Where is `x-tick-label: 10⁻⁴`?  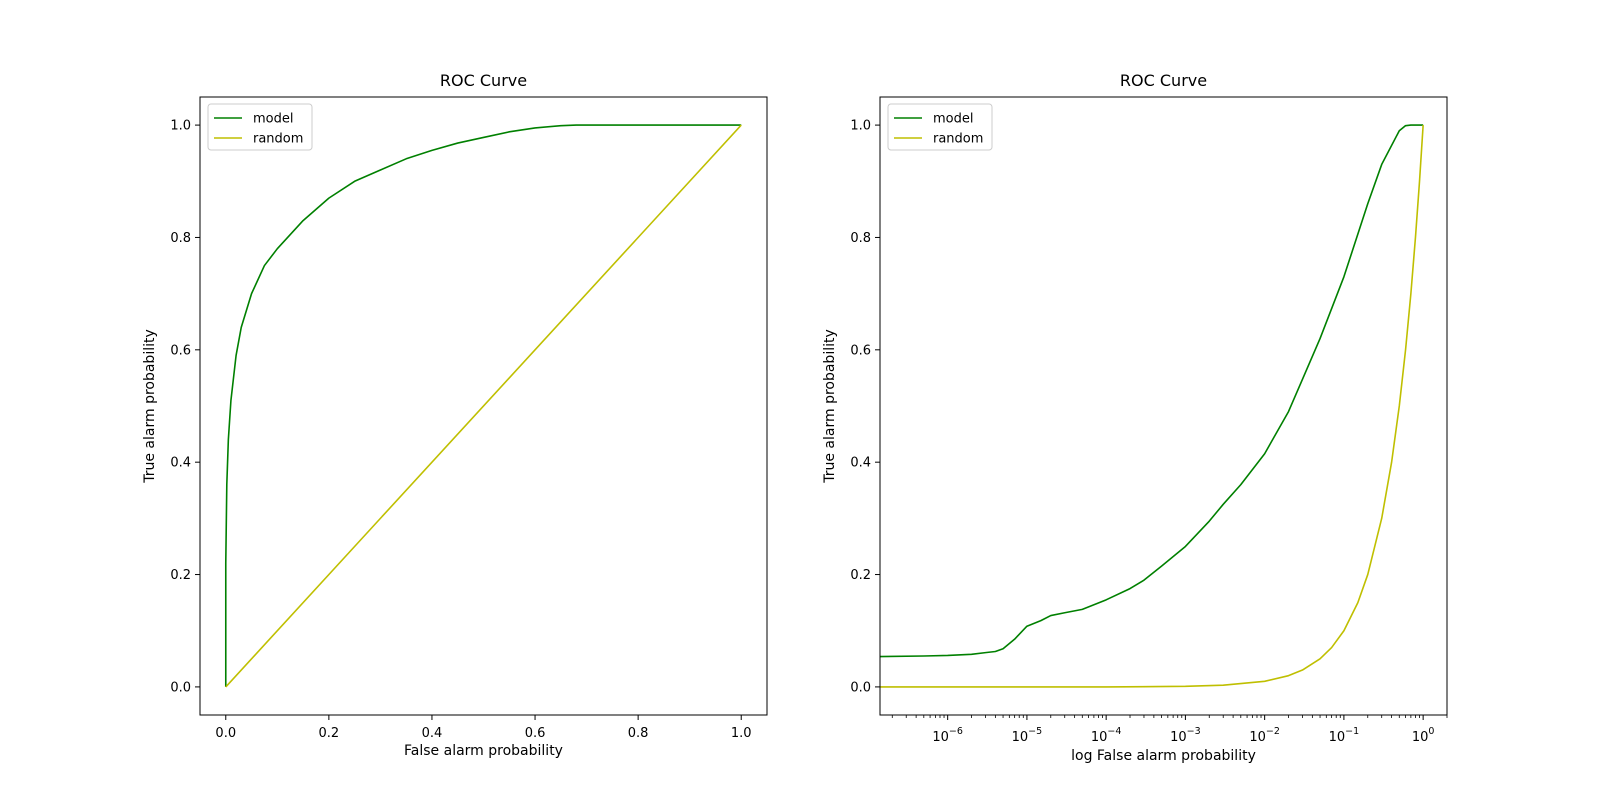 x-tick-label: 10⁻⁴ is located at coordinates (1106, 735).